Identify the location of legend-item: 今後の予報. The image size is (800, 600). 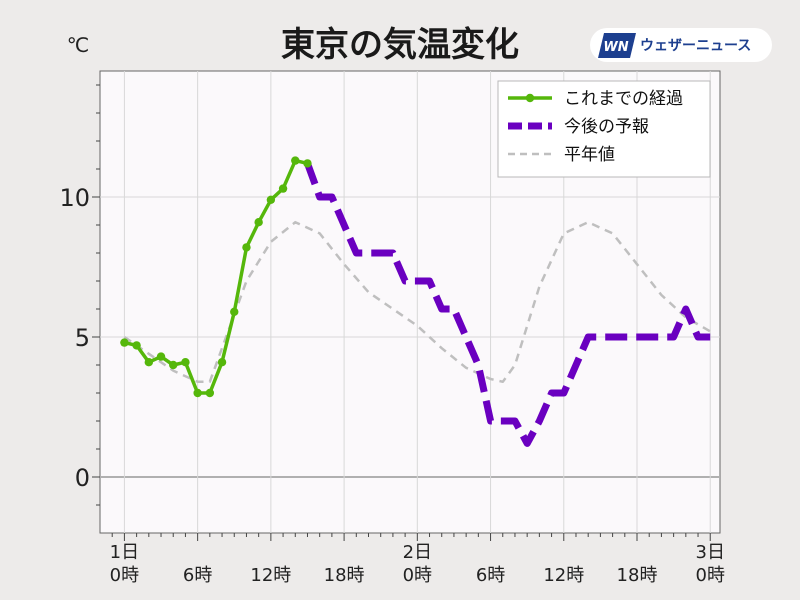
(578, 127).